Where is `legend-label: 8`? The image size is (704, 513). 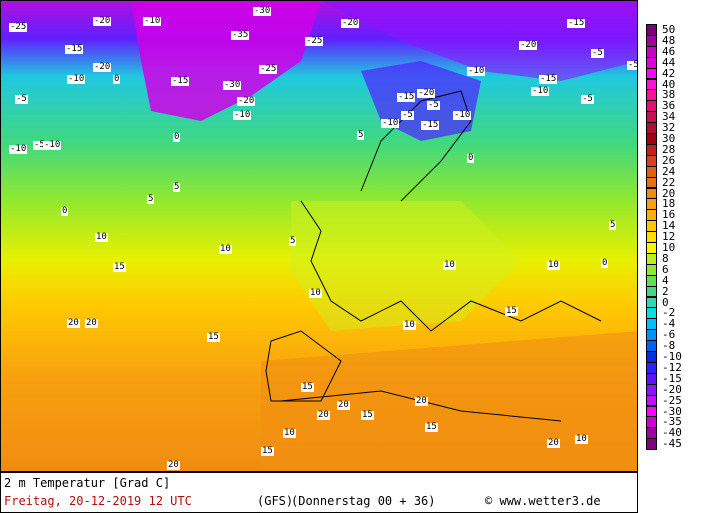 legend-label: 8 is located at coordinates (665, 258).